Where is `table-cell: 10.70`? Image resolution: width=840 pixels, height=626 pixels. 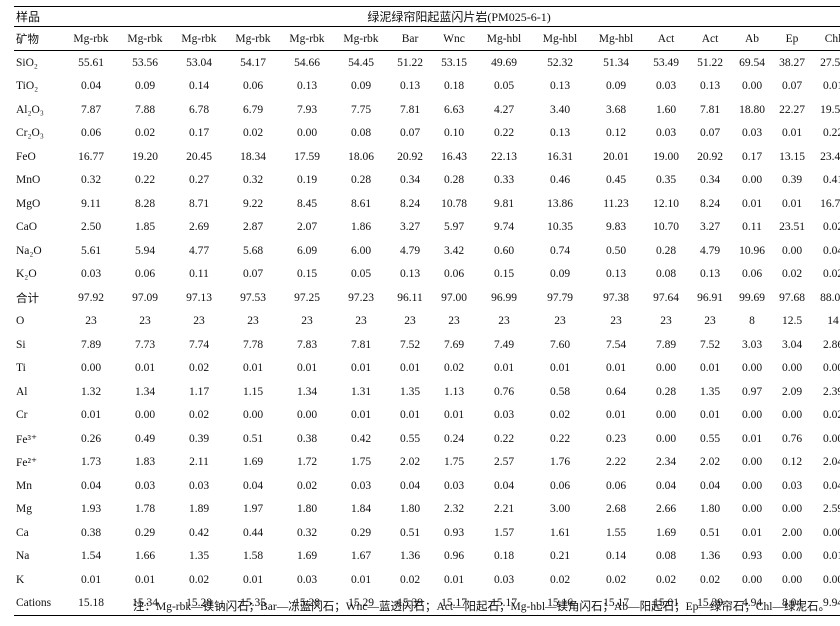 table-cell: 10.70 is located at coordinates (666, 227).